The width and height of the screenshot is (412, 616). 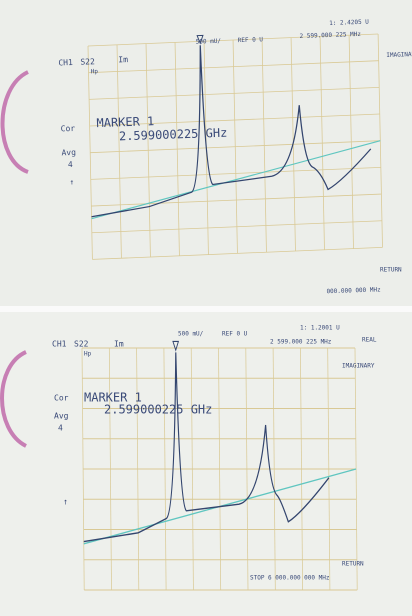 What do you see at coordinates (369, 340) in the screenshot?
I see `softkey: REAL` at bounding box center [369, 340].